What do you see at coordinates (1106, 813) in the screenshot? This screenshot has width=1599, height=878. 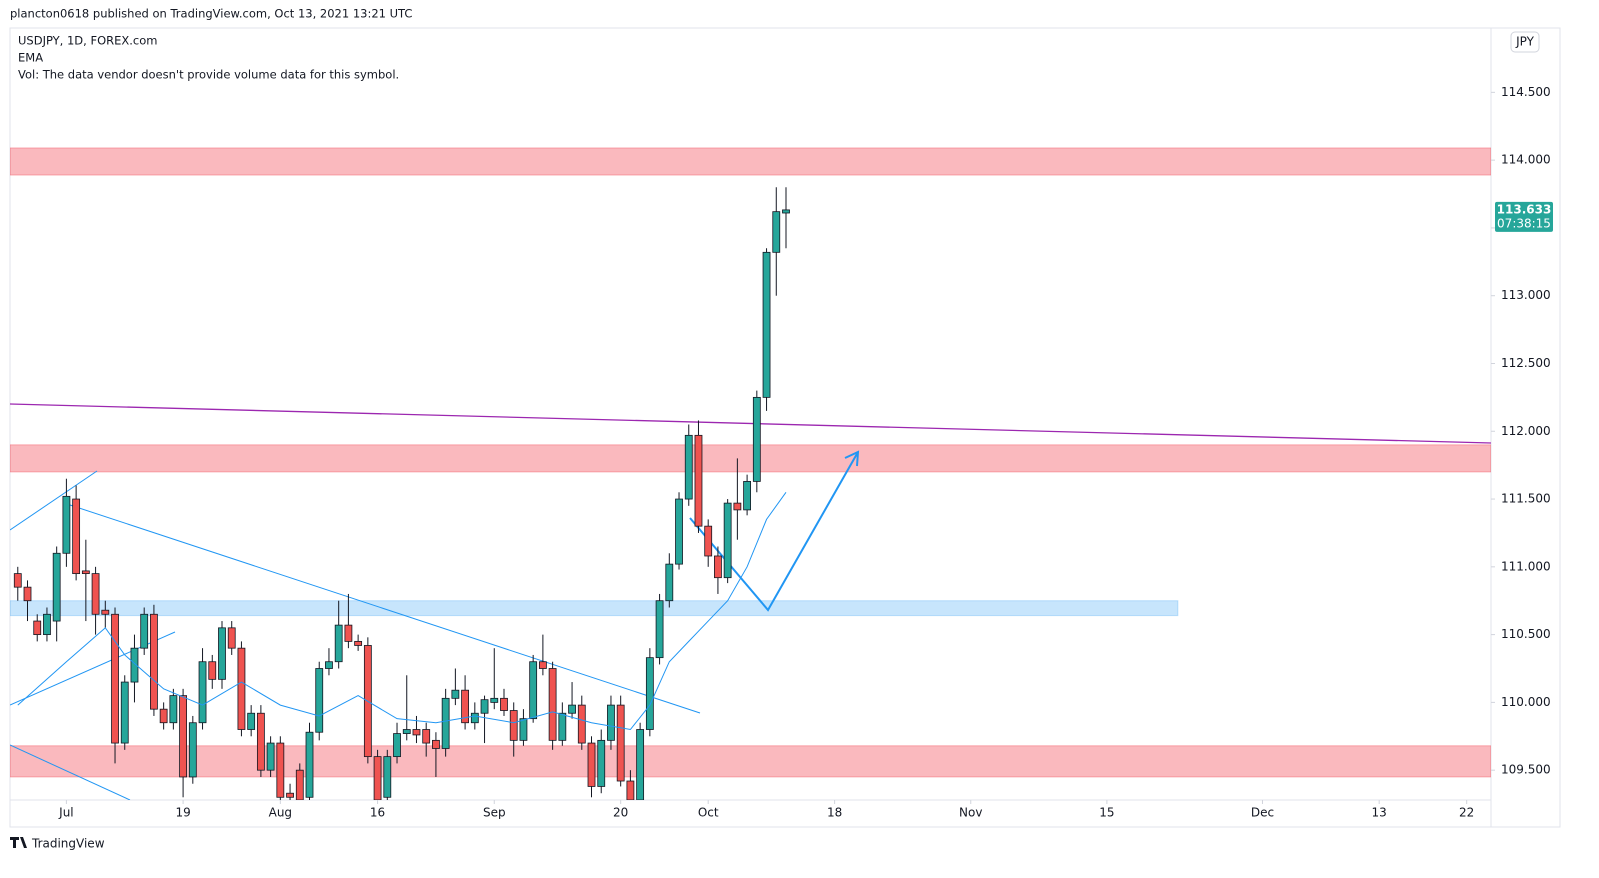 I see `x-tick-label: 15` at bounding box center [1106, 813].